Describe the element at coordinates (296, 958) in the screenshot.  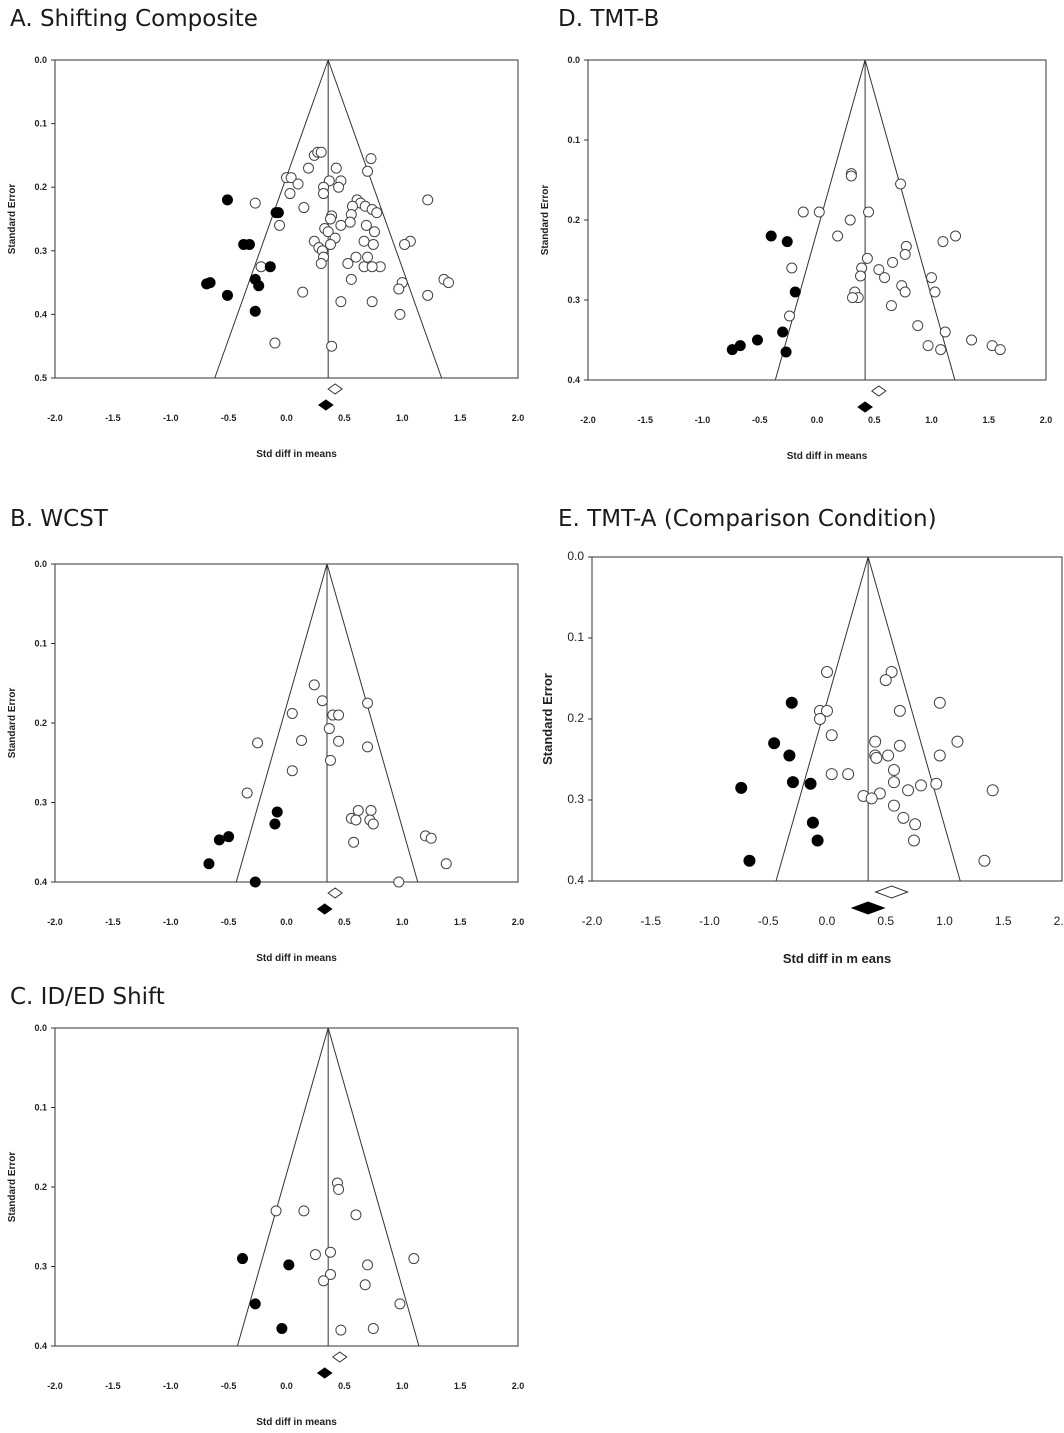
I see `x-axis-title: Std diff in means` at that location.